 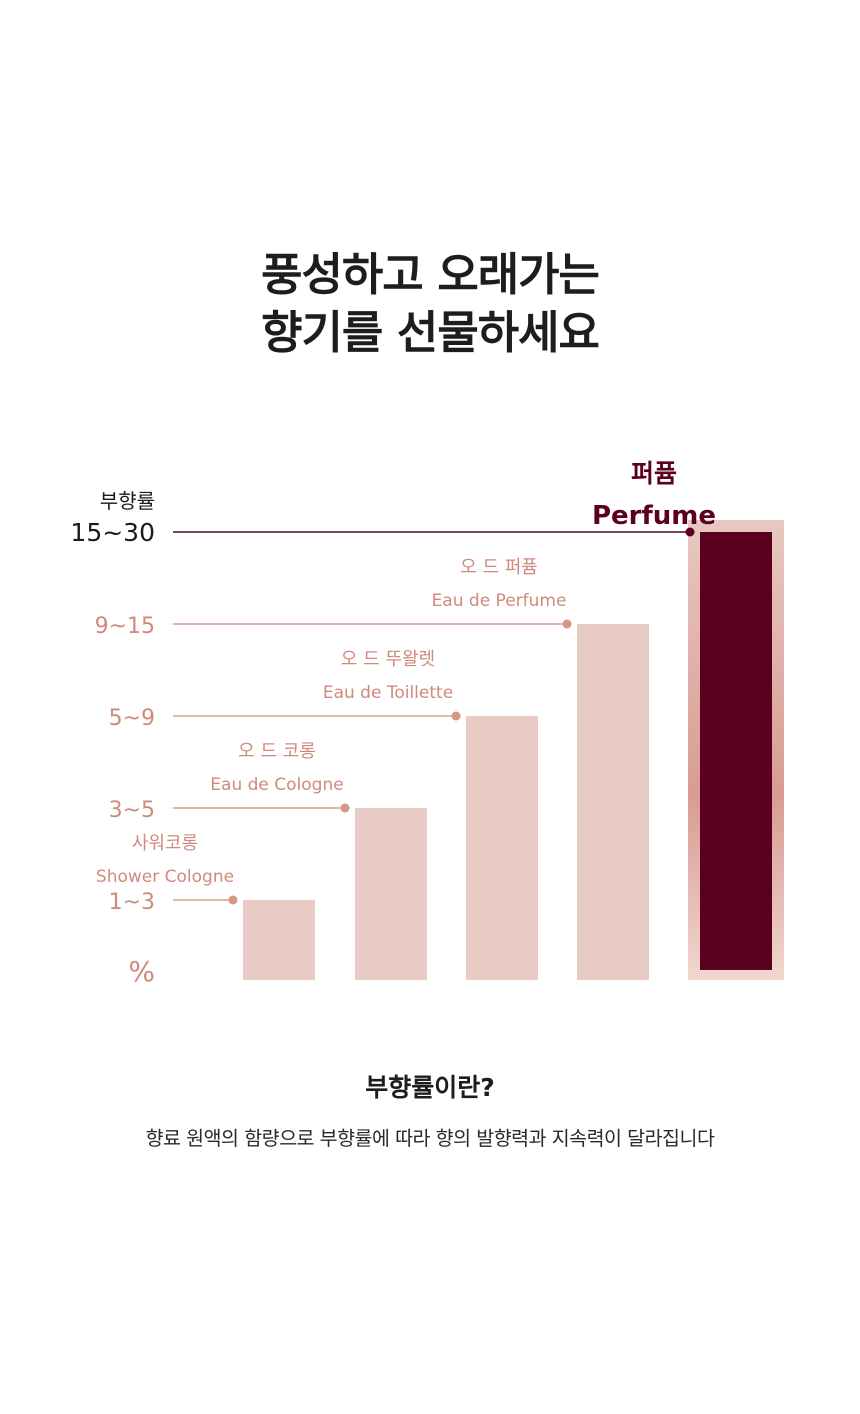 I want to click on y-axis-unit: %, so click(x=141, y=971).